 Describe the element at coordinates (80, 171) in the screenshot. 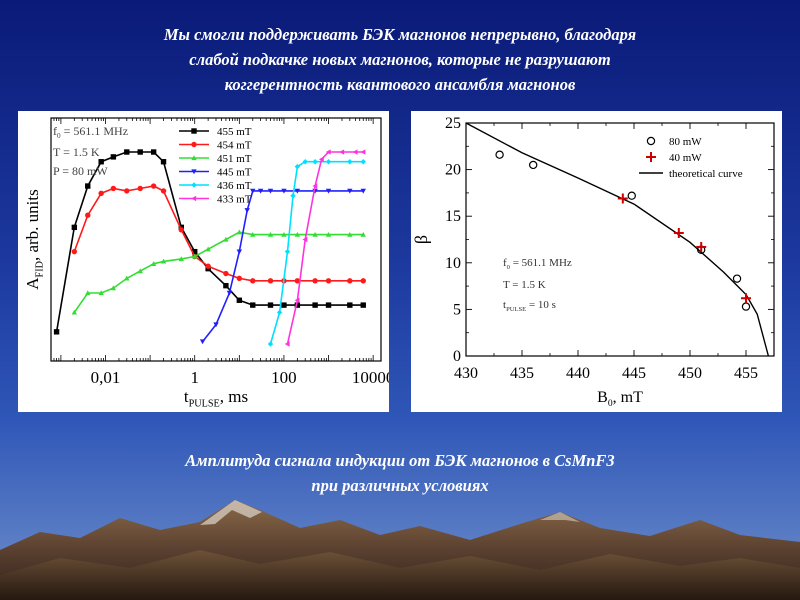

I see `annotation-power: P = 80 mW` at that location.